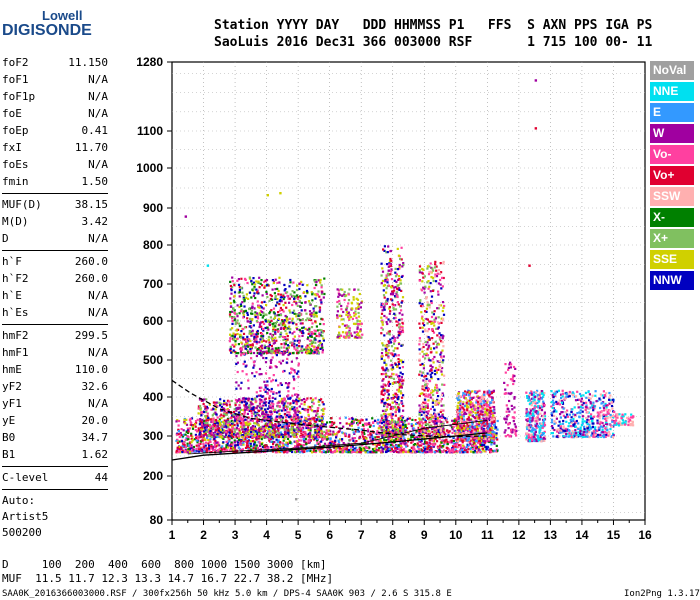 The height and width of the screenshot is (600, 700). Describe the element at coordinates (15, 130) in the screenshot. I see `param-name: foEp` at that location.